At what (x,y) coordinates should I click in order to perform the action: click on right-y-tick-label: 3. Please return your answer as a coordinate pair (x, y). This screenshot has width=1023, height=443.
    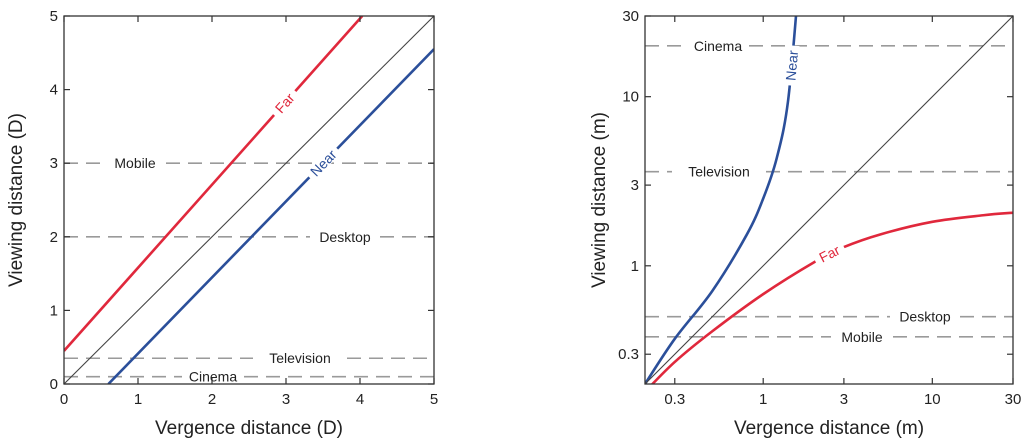
    Looking at the image, I should click on (635, 185).